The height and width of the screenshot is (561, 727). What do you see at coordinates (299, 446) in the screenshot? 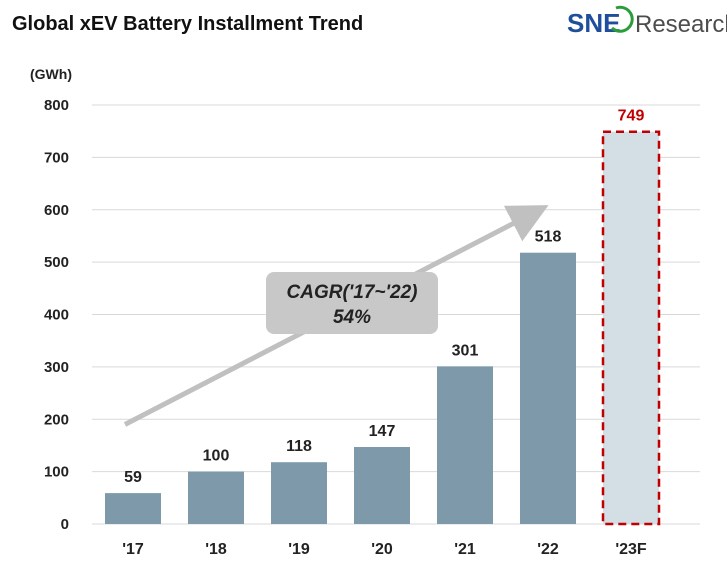
I see `data-label: 118` at bounding box center [299, 446].